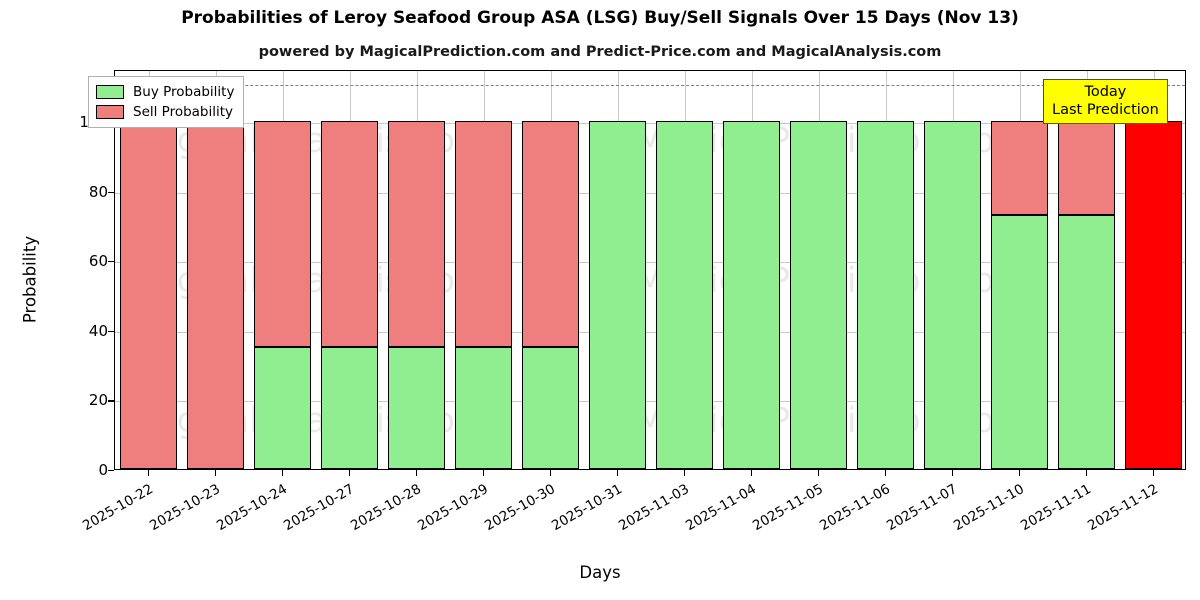 Image resolution: width=1200 pixels, height=600 pixels. I want to click on legend-item-buy: Buy Probability, so click(165, 92).